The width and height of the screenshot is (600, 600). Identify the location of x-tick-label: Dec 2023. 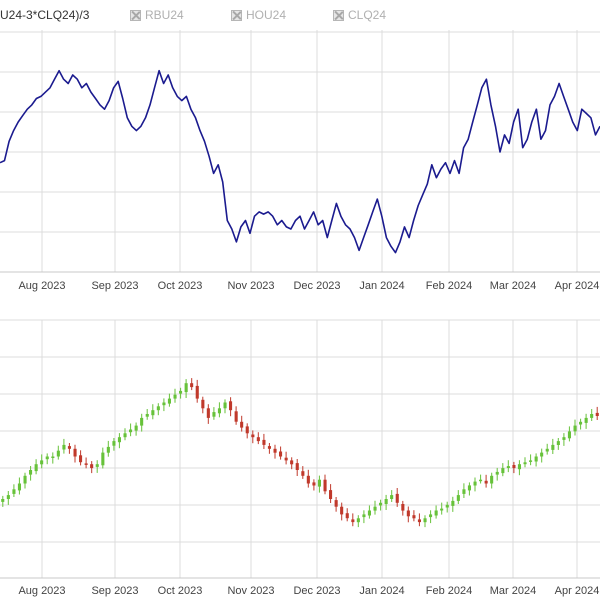
(316, 286).